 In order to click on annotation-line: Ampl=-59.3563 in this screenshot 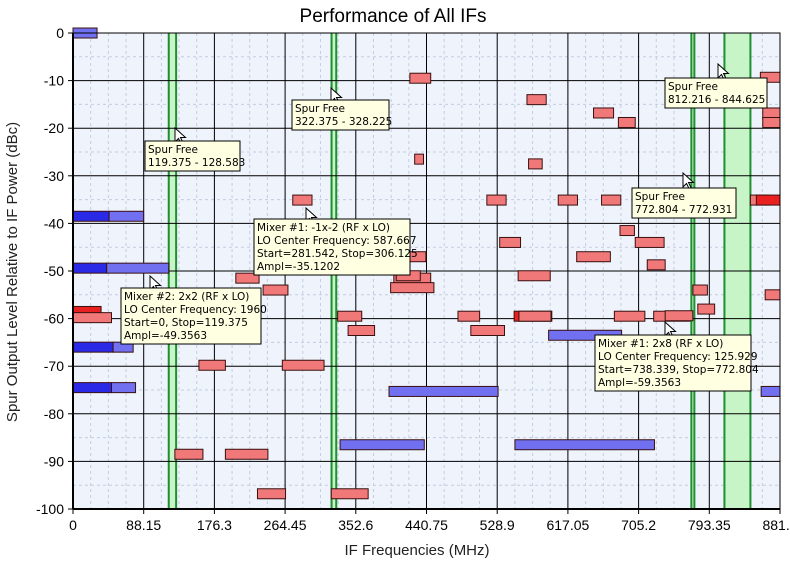, I will do `click(639, 383)`.